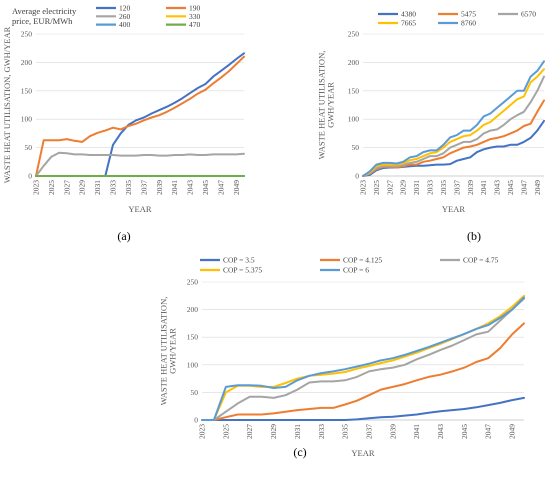 Image resolution: width=550 pixels, height=491 pixels. What do you see at coordinates (528, 14) in the screenshot?
I see `legend-entry: 6570` at bounding box center [528, 14].